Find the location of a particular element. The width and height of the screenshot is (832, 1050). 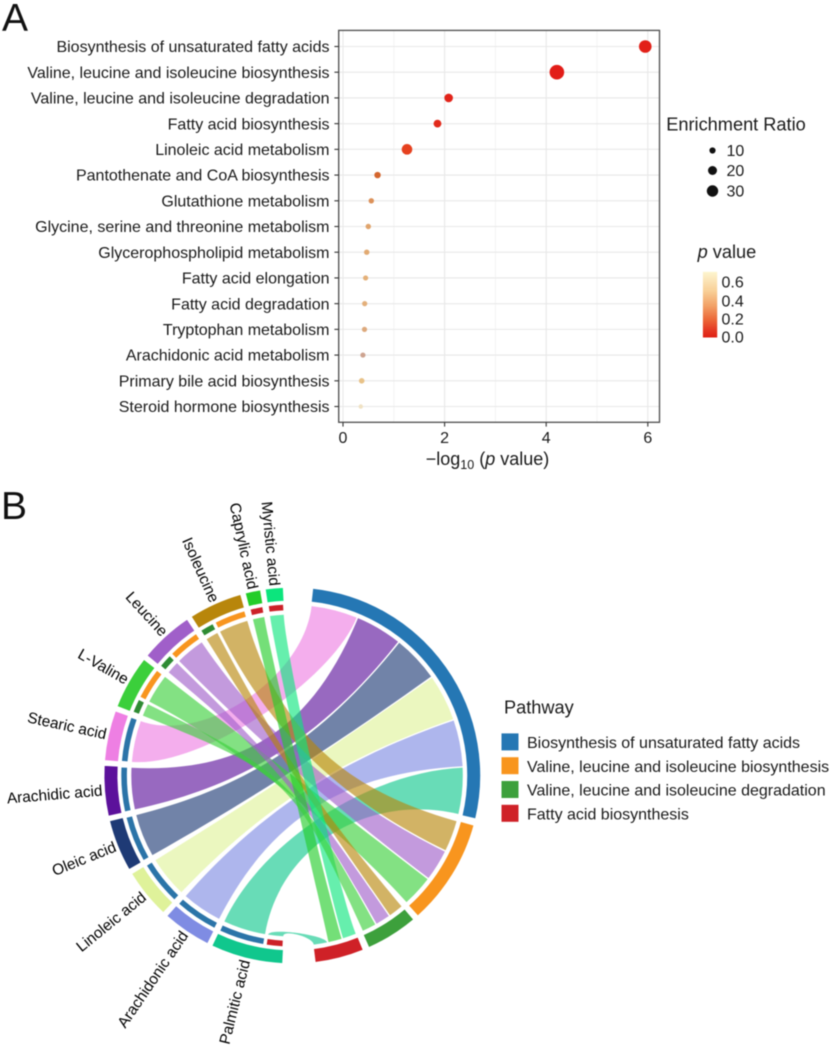

svg-text:Glycine, serine and threonine: Glycine, serine and threonine metabolism is located at coordinates (182, 227).